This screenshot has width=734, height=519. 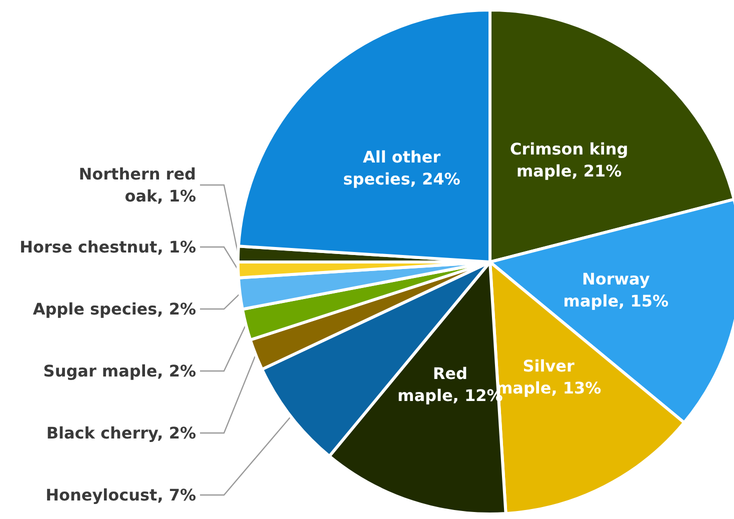 I want to click on slice-label: Norway maple, 15%, so click(x=615, y=290).